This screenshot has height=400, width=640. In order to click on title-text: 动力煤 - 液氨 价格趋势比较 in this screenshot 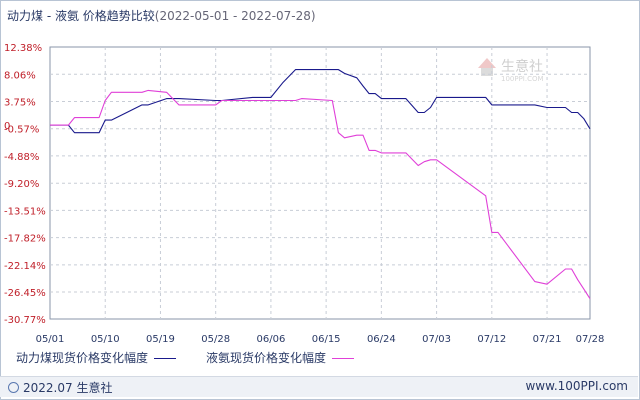, I will do `click(81, 16)`.